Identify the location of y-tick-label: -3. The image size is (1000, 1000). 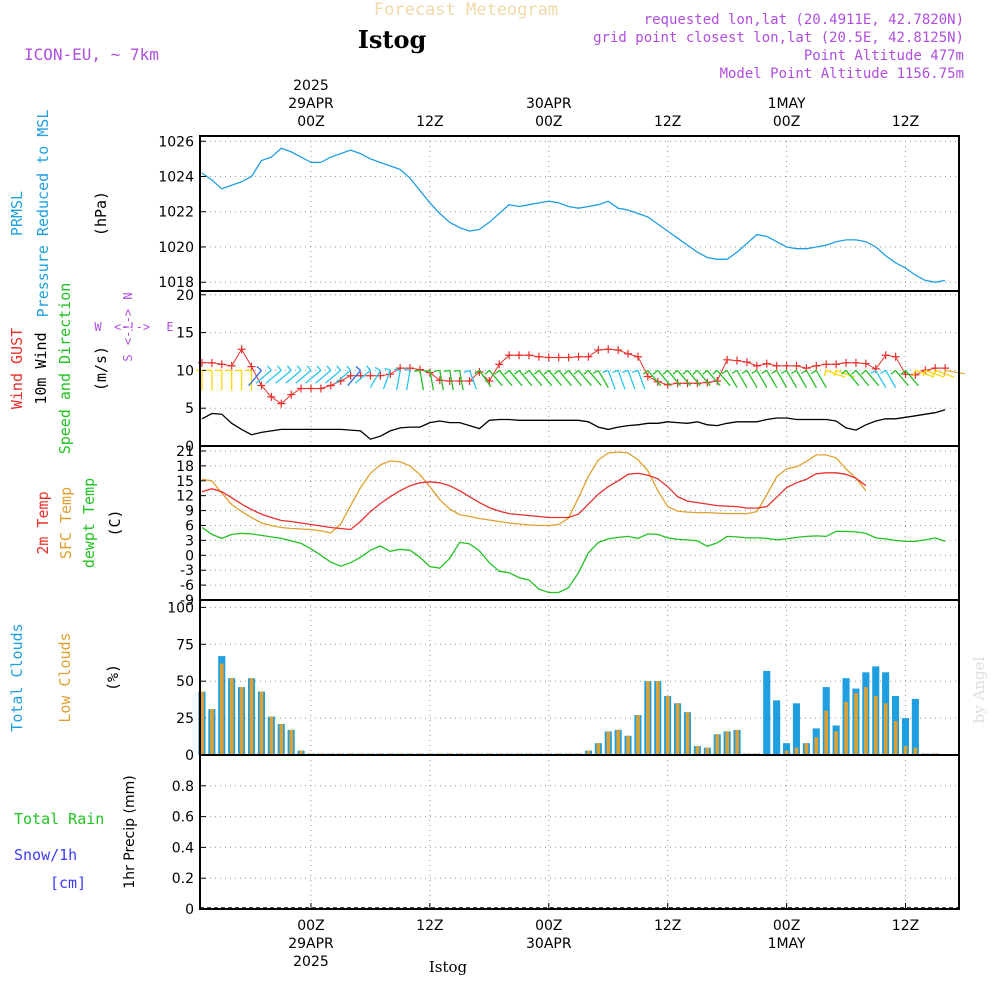
(187, 571).